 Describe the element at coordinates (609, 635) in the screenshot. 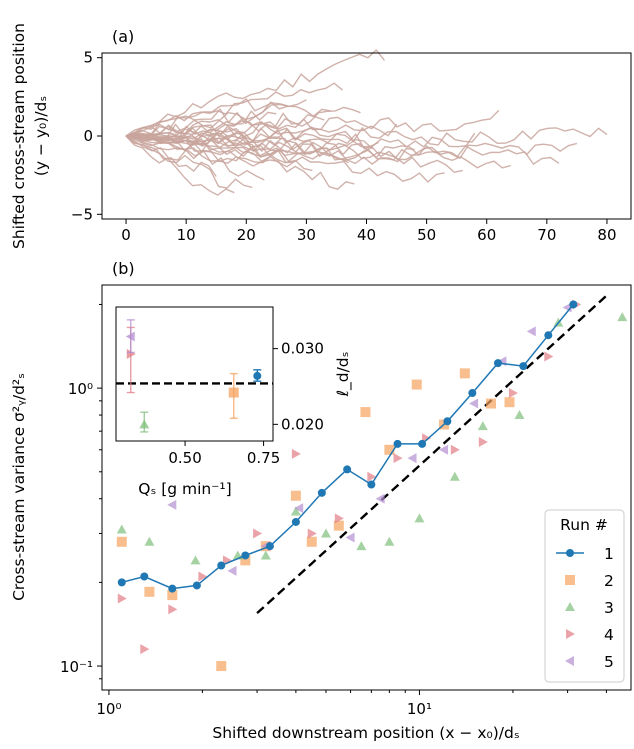

I see `legend-label-run-4: 4` at that location.